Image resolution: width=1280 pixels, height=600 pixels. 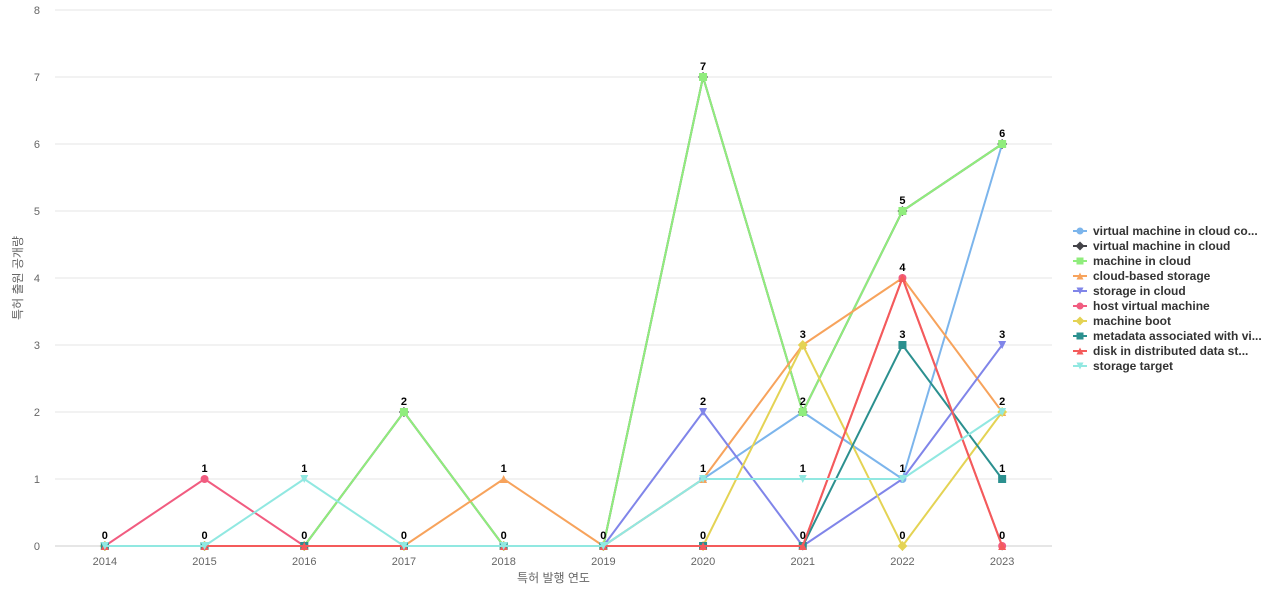 I want to click on y-tick-label: 6, so click(x=37, y=145).